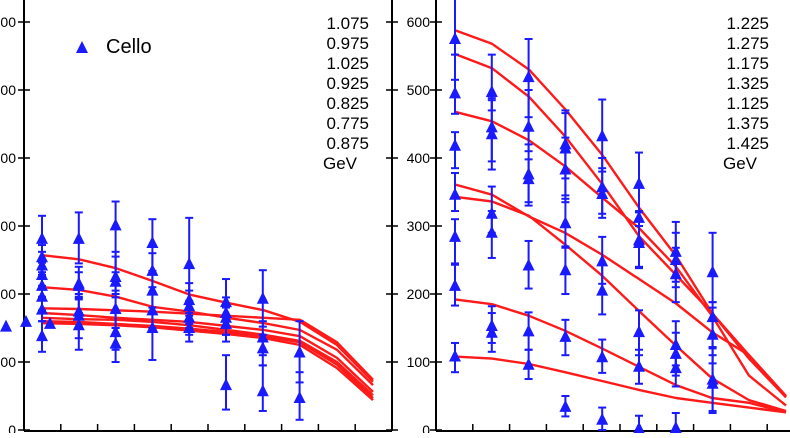 This screenshot has height=438, width=790. What do you see at coordinates (129, 47) in the screenshot?
I see `legend-label-cello: Cello` at bounding box center [129, 47].